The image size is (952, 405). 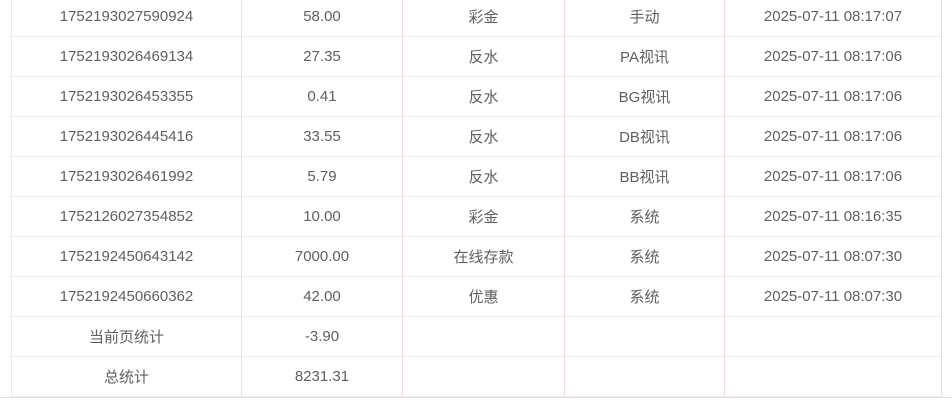 What do you see at coordinates (127, 56) in the screenshot?
I see `cell-id: 1752193026469134` at bounding box center [127, 56].